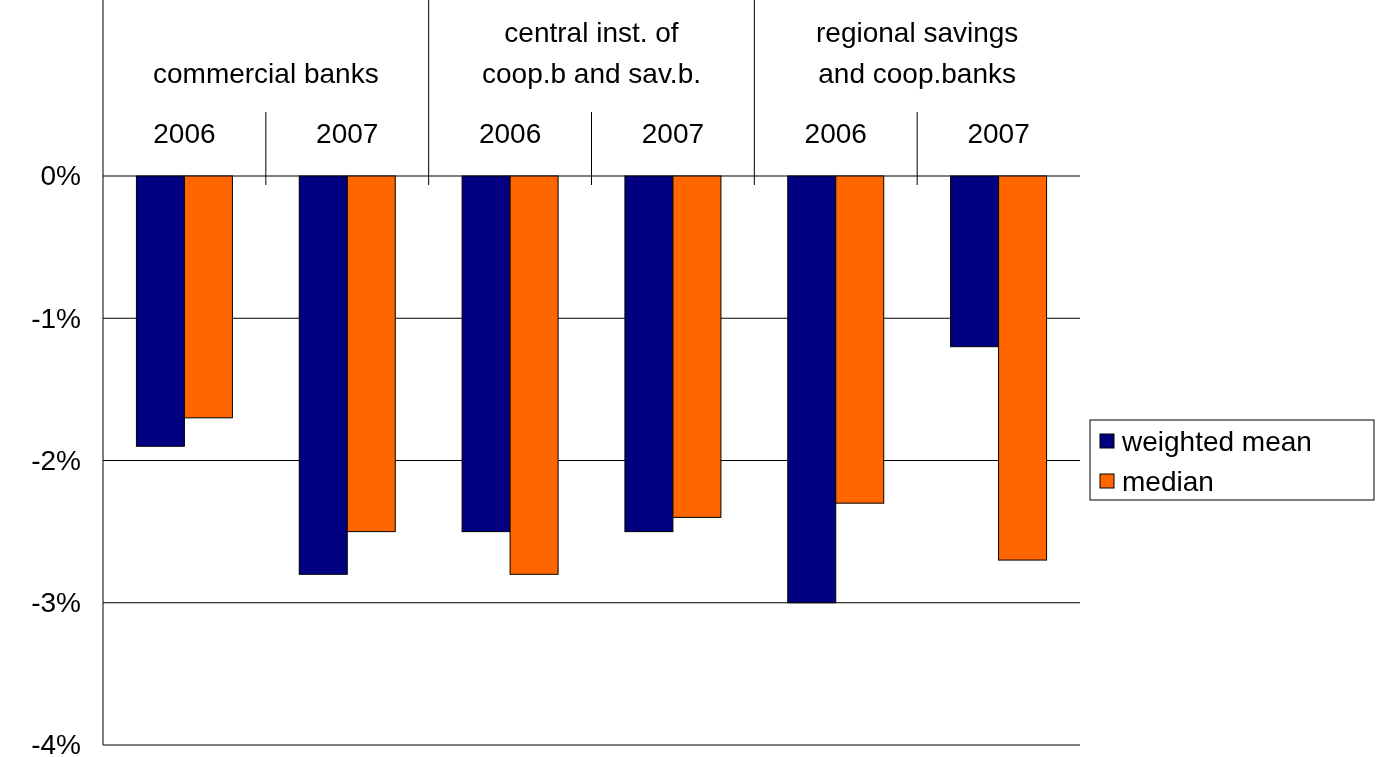 The height and width of the screenshot is (757, 1376). I want to click on text: central inst. of coop.b and sav.b., so click(591, 53).